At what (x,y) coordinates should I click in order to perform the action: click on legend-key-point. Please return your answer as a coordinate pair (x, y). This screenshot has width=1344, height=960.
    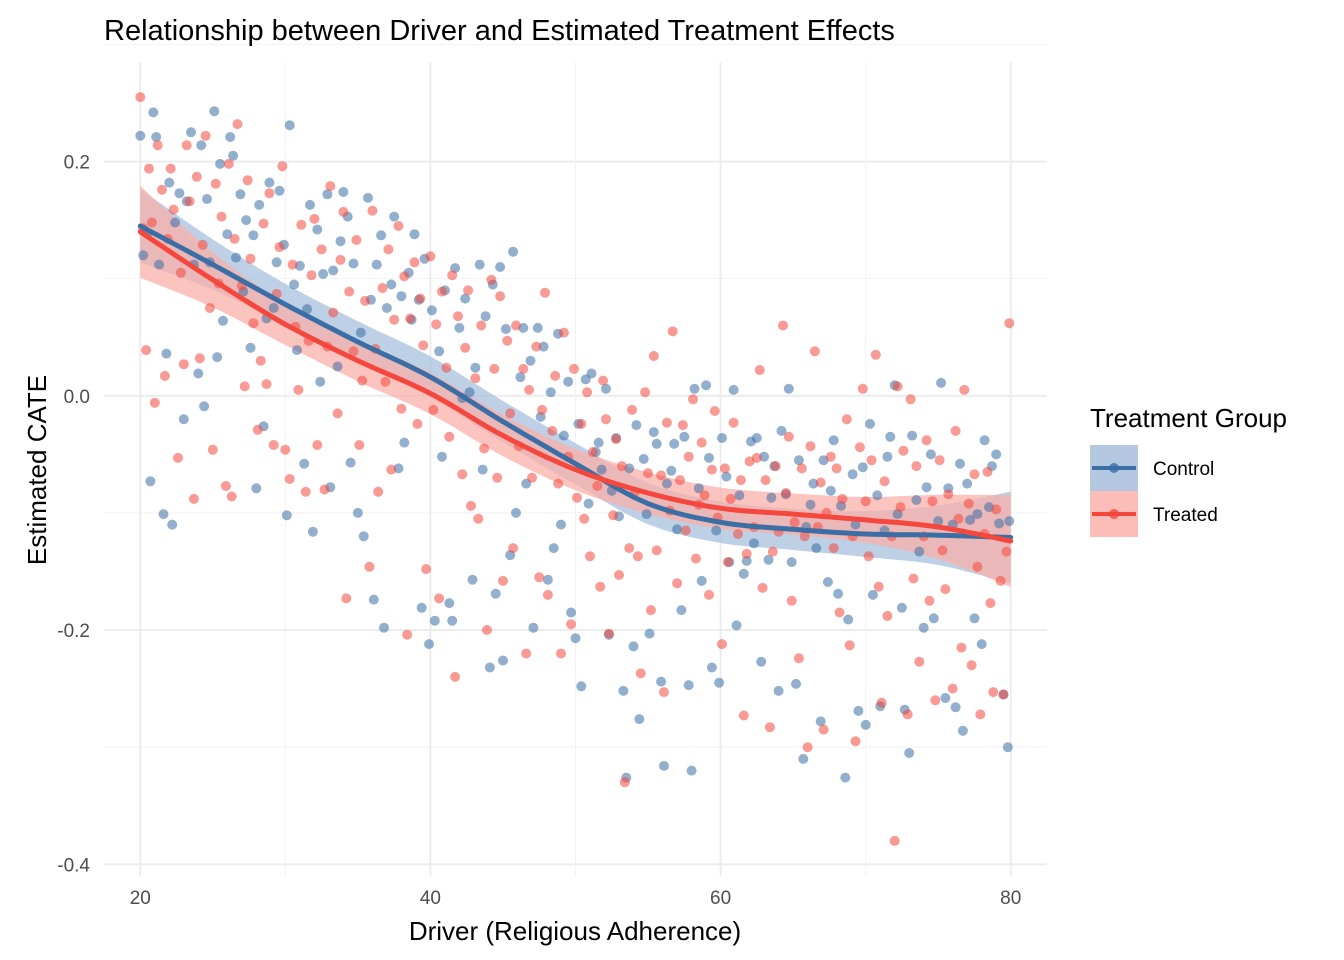
    Looking at the image, I should click on (1114, 514).